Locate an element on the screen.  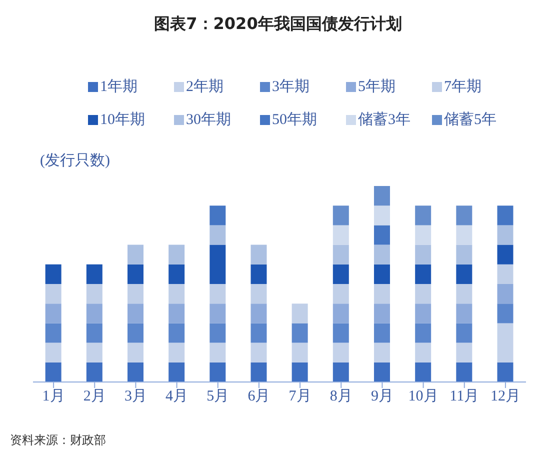
legend-label: 3年期 is located at coordinates (291, 87).